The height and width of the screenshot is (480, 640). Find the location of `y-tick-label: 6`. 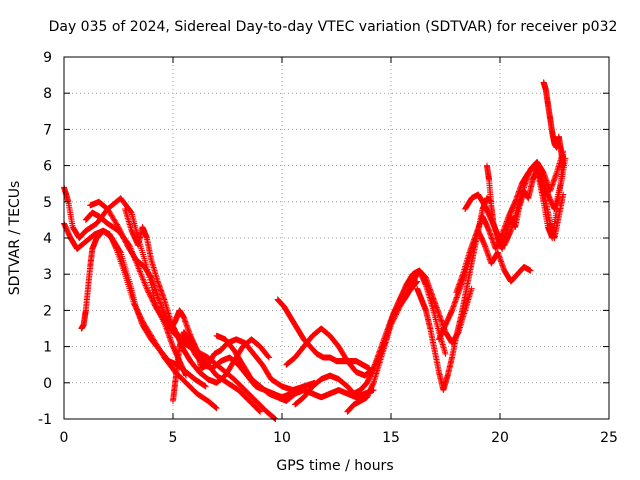

y-tick-label: 6 is located at coordinates (47, 167).